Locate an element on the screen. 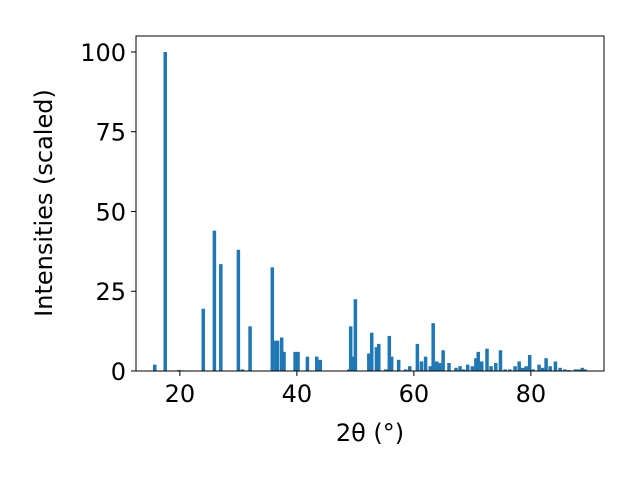 The image size is (640, 480). x-axis-ticks: 20 40 60 80 is located at coordinates (356, 389).